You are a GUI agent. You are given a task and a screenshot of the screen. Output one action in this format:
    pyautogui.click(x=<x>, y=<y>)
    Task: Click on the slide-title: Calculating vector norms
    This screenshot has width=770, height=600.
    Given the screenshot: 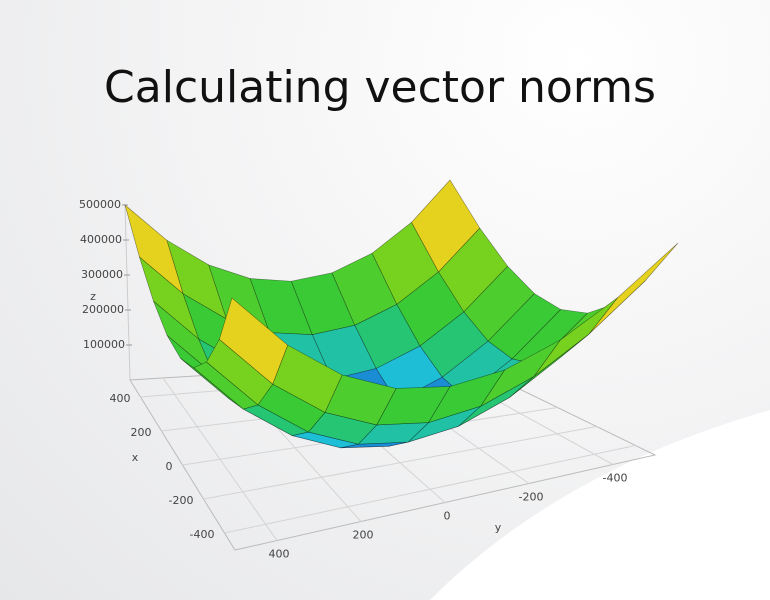 What is the action you would take?
    pyautogui.click(x=380, y=87)
    